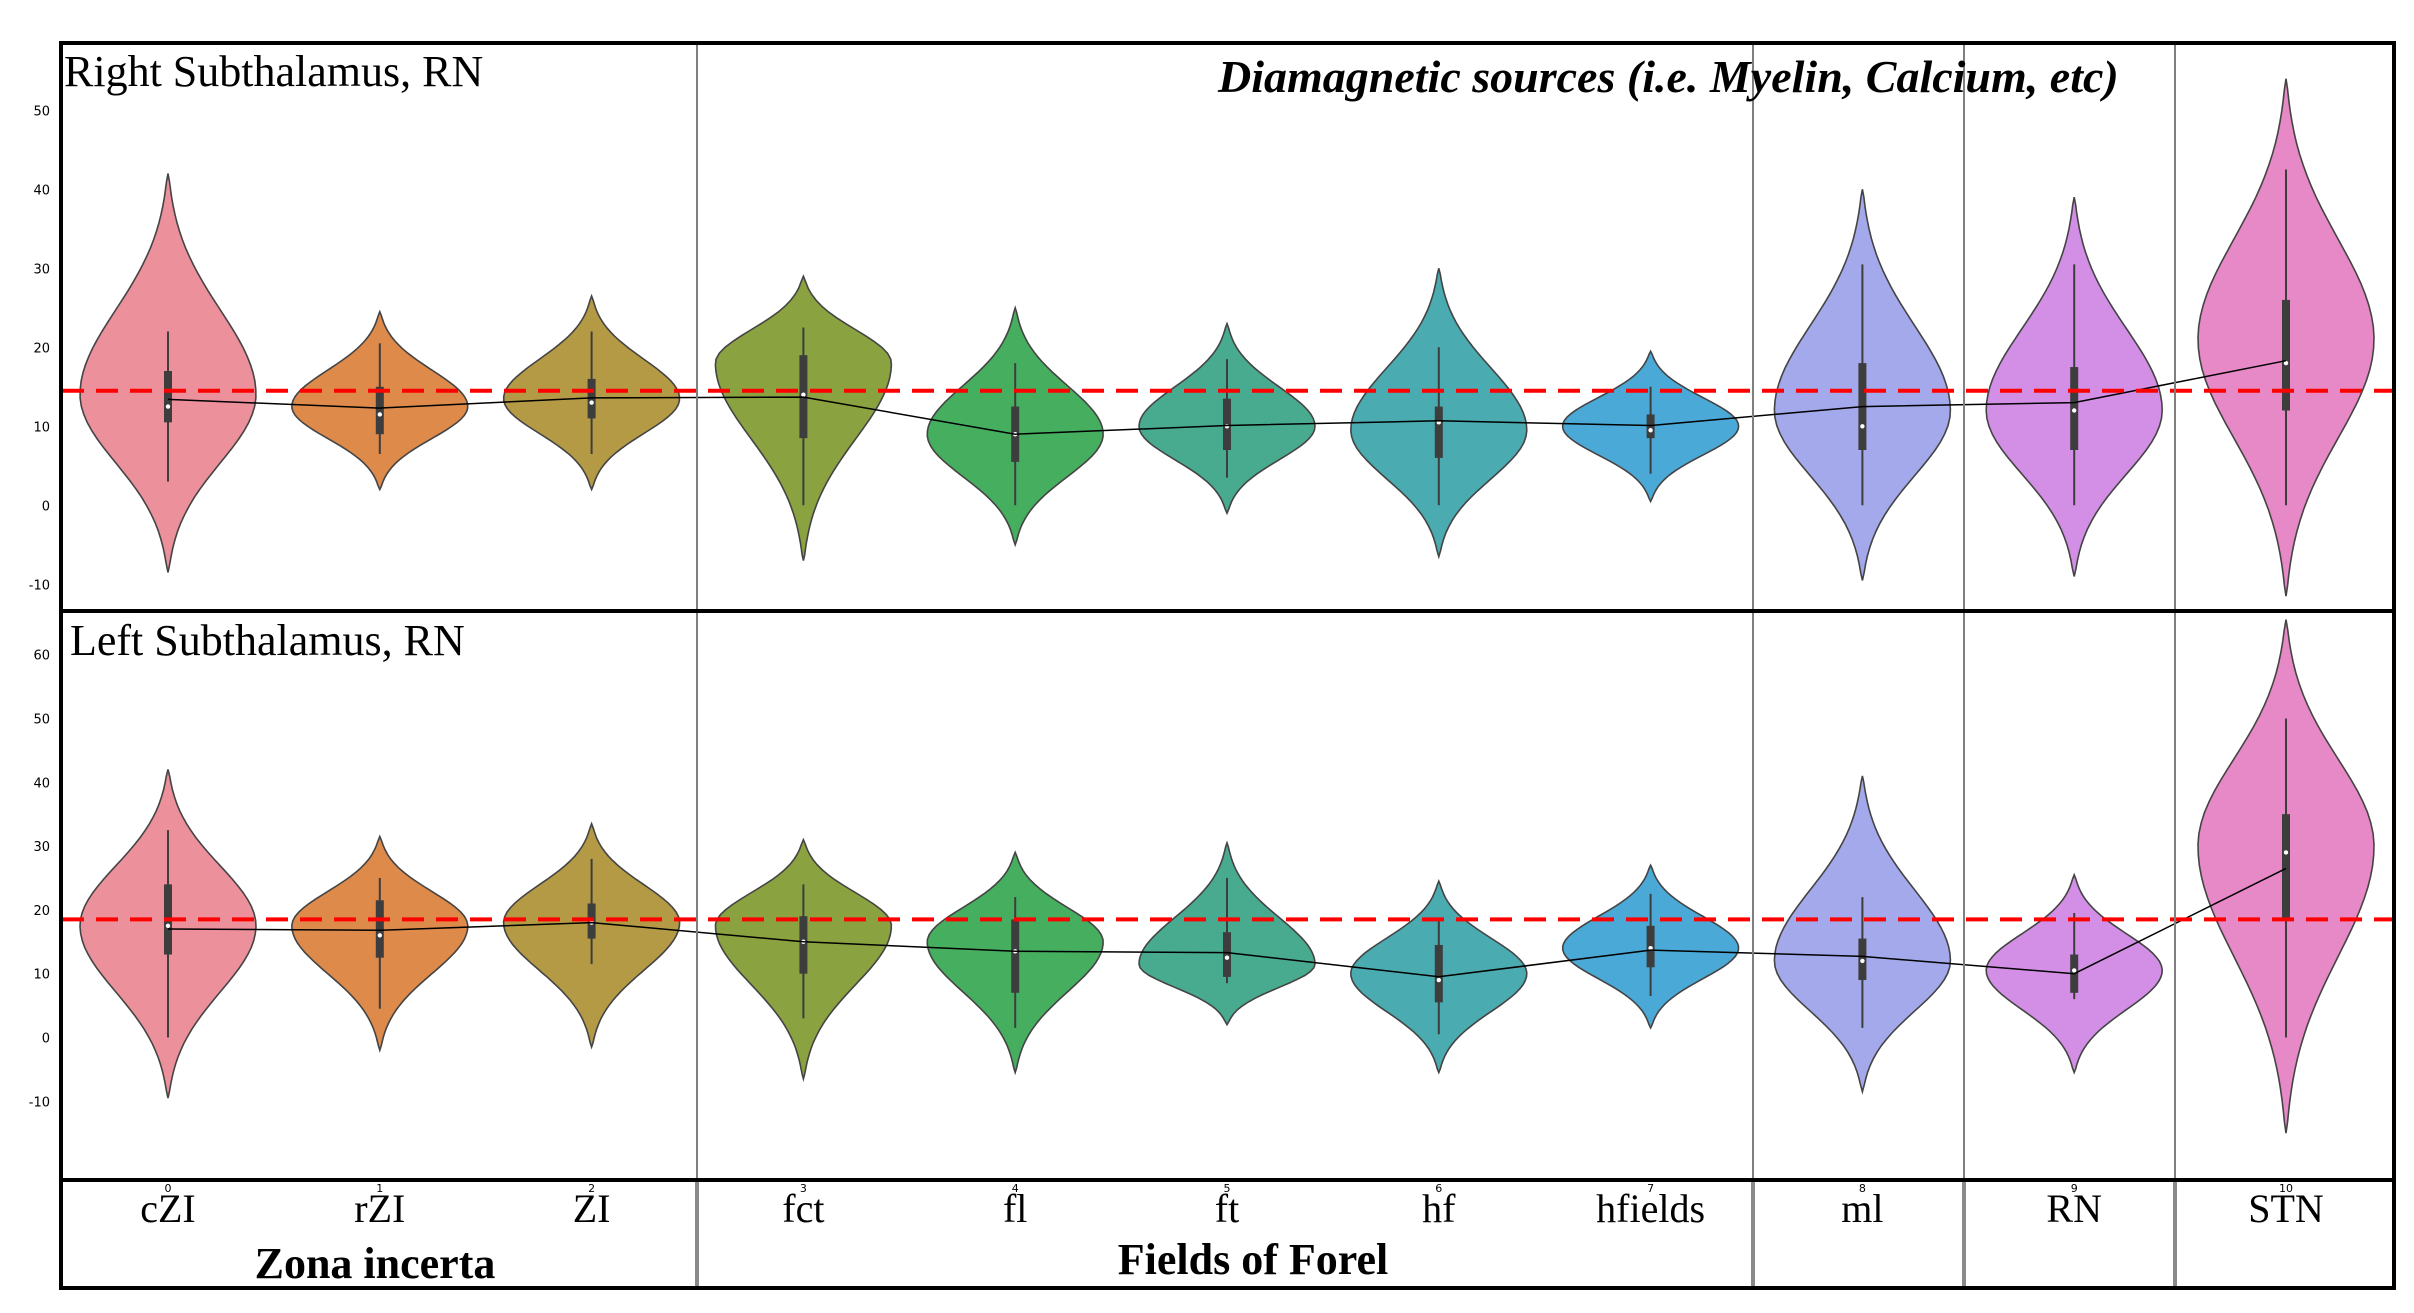 The height and width of the screenshot is (1313, 2414). What do you see at coordinates (1253, 1259) in the screenshot?
I see `group-label-fields-of-forel: Fields of Forel` at bounding box center [1253, 1259].